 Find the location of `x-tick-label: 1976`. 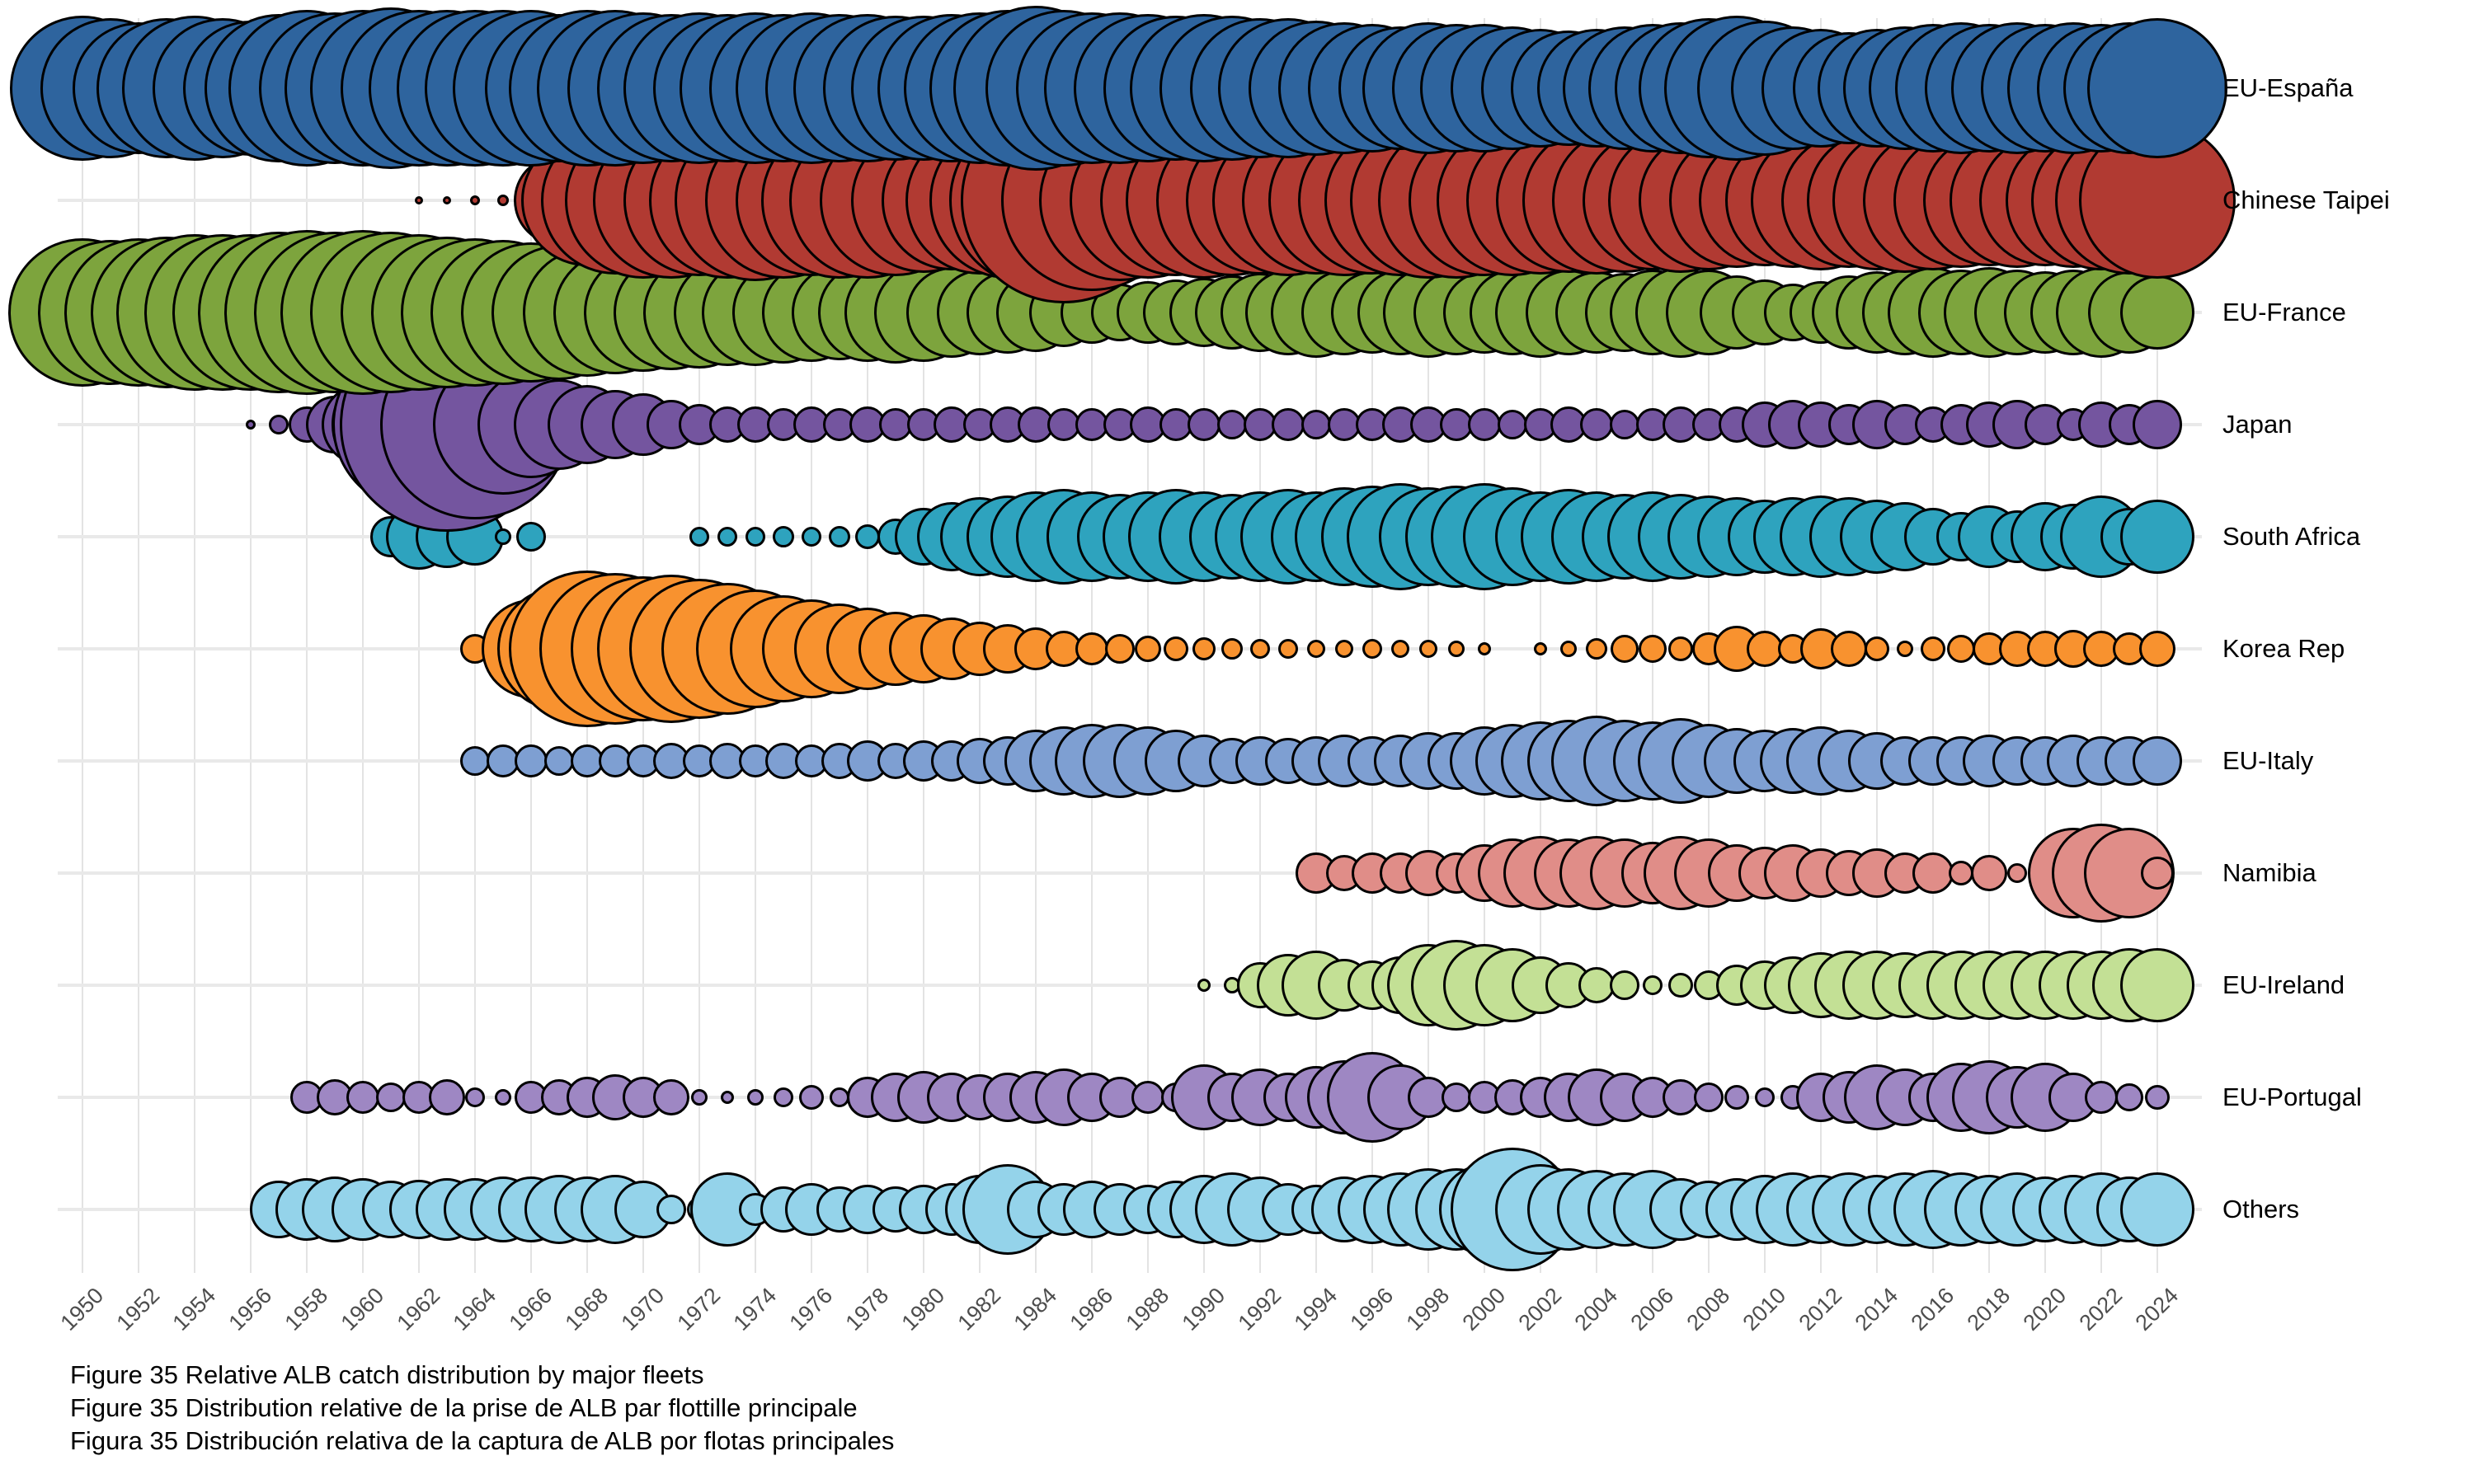

x-tick-label: 1976 is located at coordinates (811, 1309).